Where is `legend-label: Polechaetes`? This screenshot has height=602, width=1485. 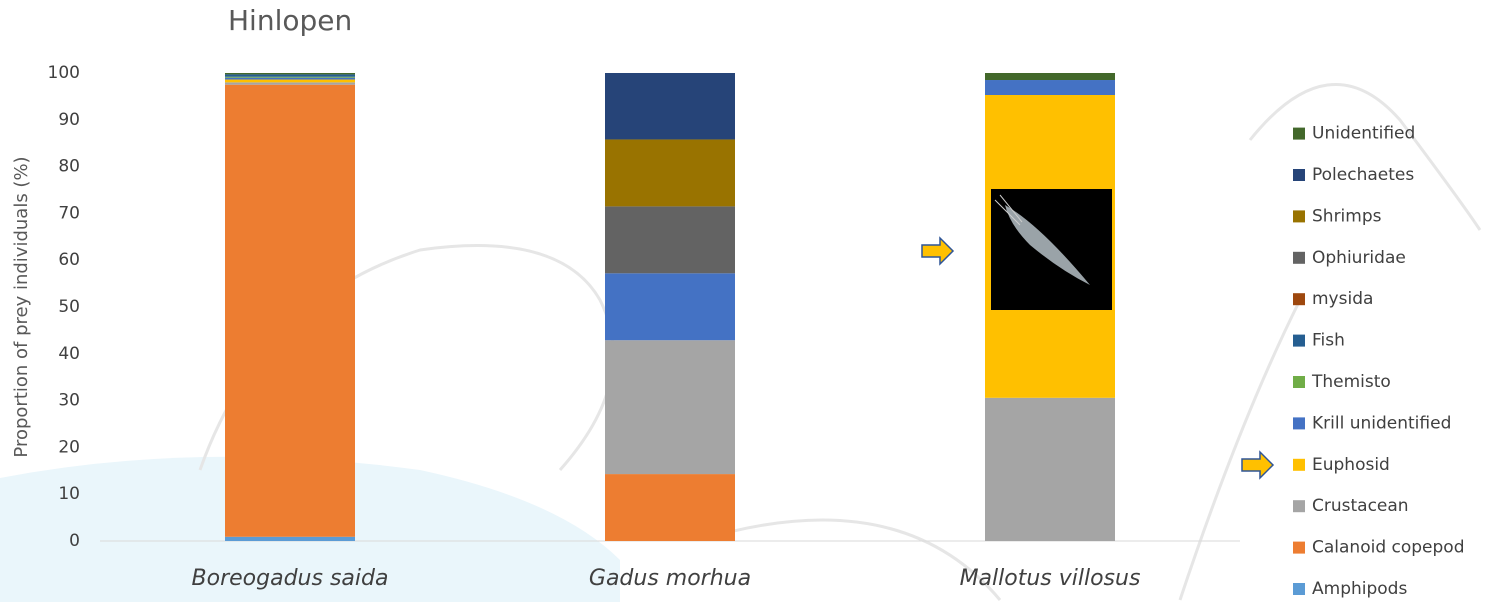 legend-label: Polechaetes is located at coordinates (1363, 175).